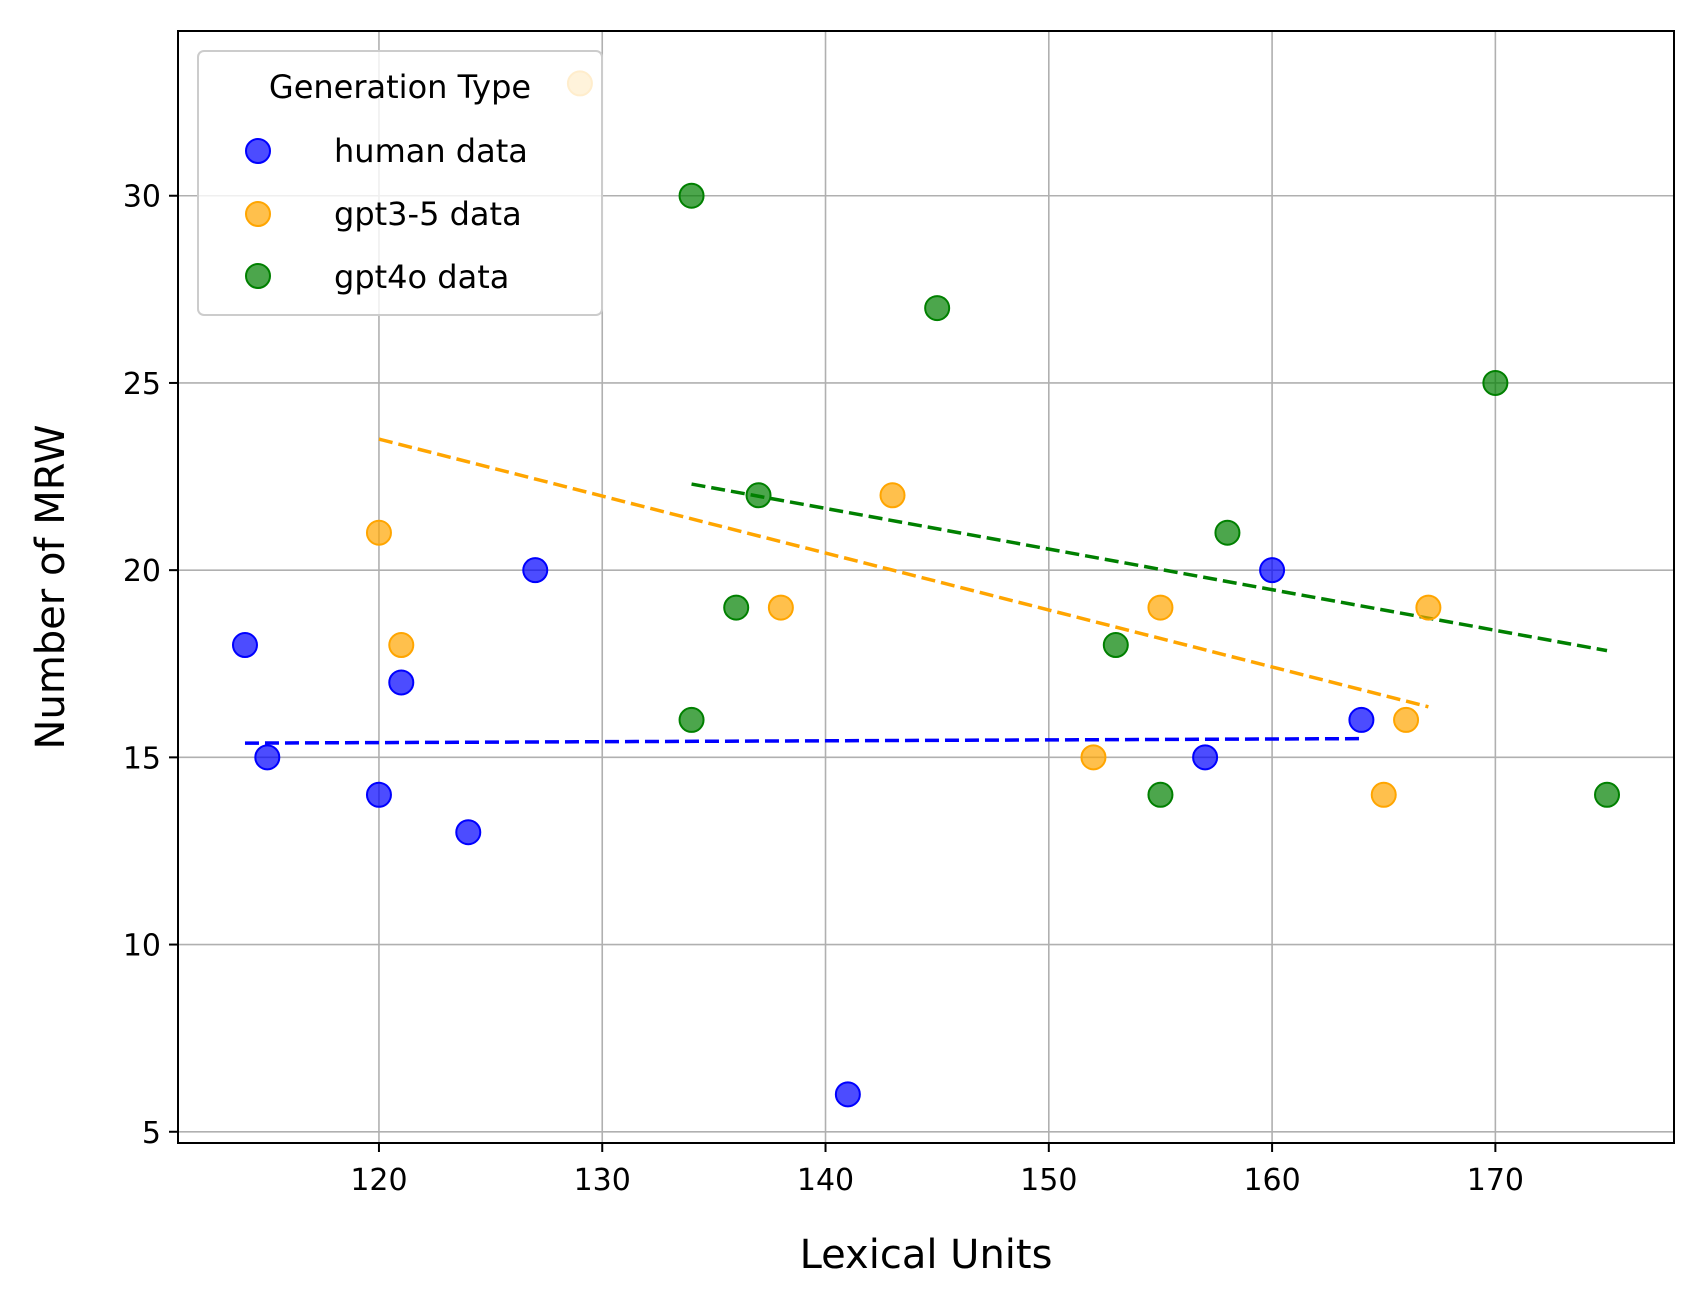 This screenshot has width=1694, height=1304. I want to click on legend-label-human: human data, so click(431, 151).